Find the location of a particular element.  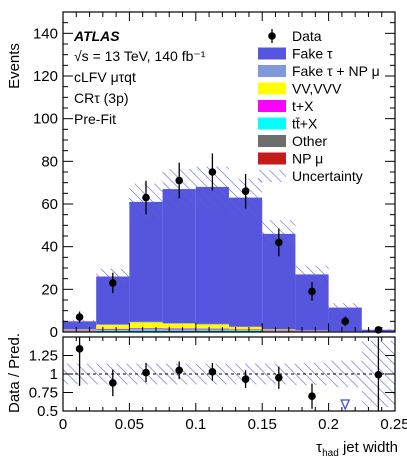

ratio-data-layer is located at coordinates (229, 374).